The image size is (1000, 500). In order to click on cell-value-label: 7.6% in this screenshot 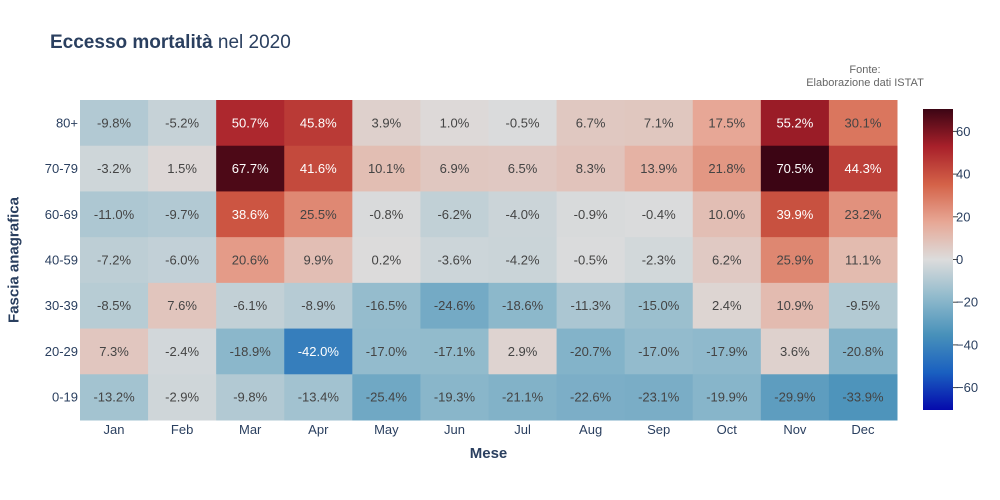, I will do `click(182, 305)`.